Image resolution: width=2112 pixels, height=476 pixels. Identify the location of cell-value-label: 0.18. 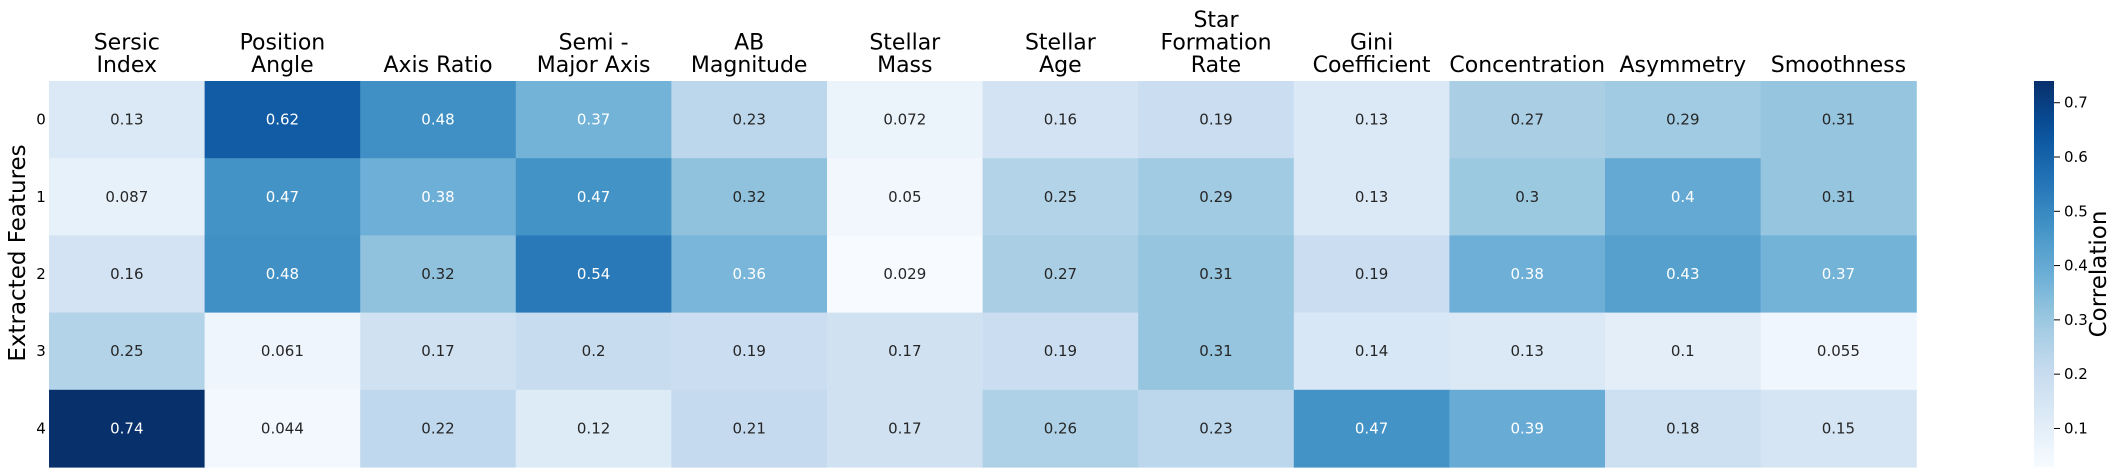
(1682, 428).